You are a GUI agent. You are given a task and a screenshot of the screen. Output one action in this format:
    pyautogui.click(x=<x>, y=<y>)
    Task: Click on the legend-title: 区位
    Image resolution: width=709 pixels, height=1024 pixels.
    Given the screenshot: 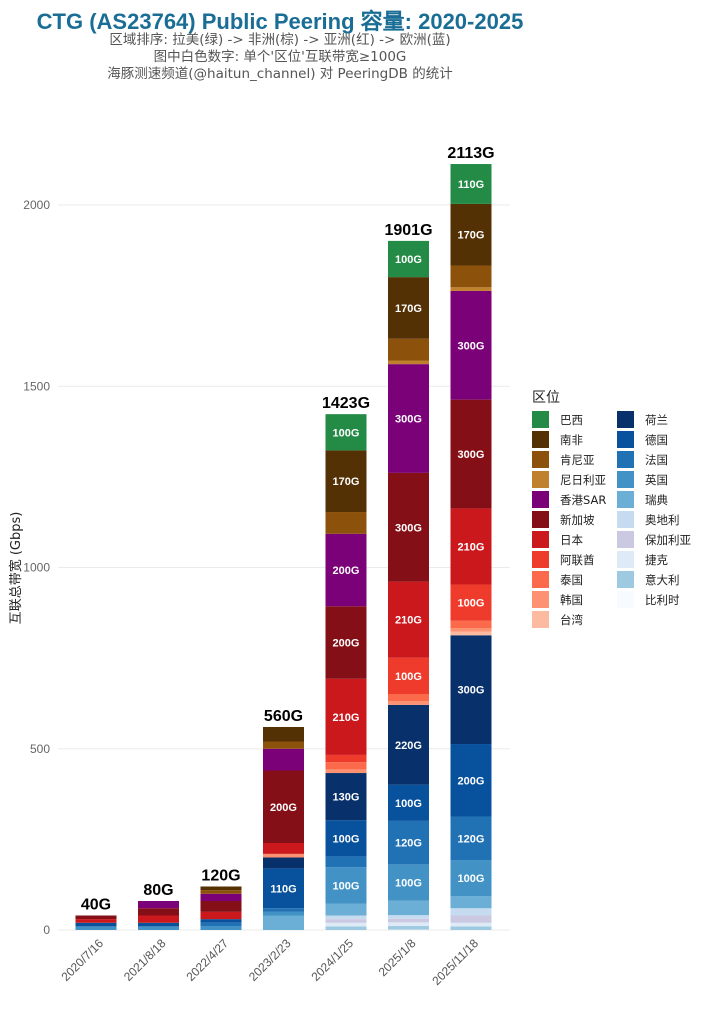 What is the action you would take?
    pyautogui.click(x=546, y=398)
    